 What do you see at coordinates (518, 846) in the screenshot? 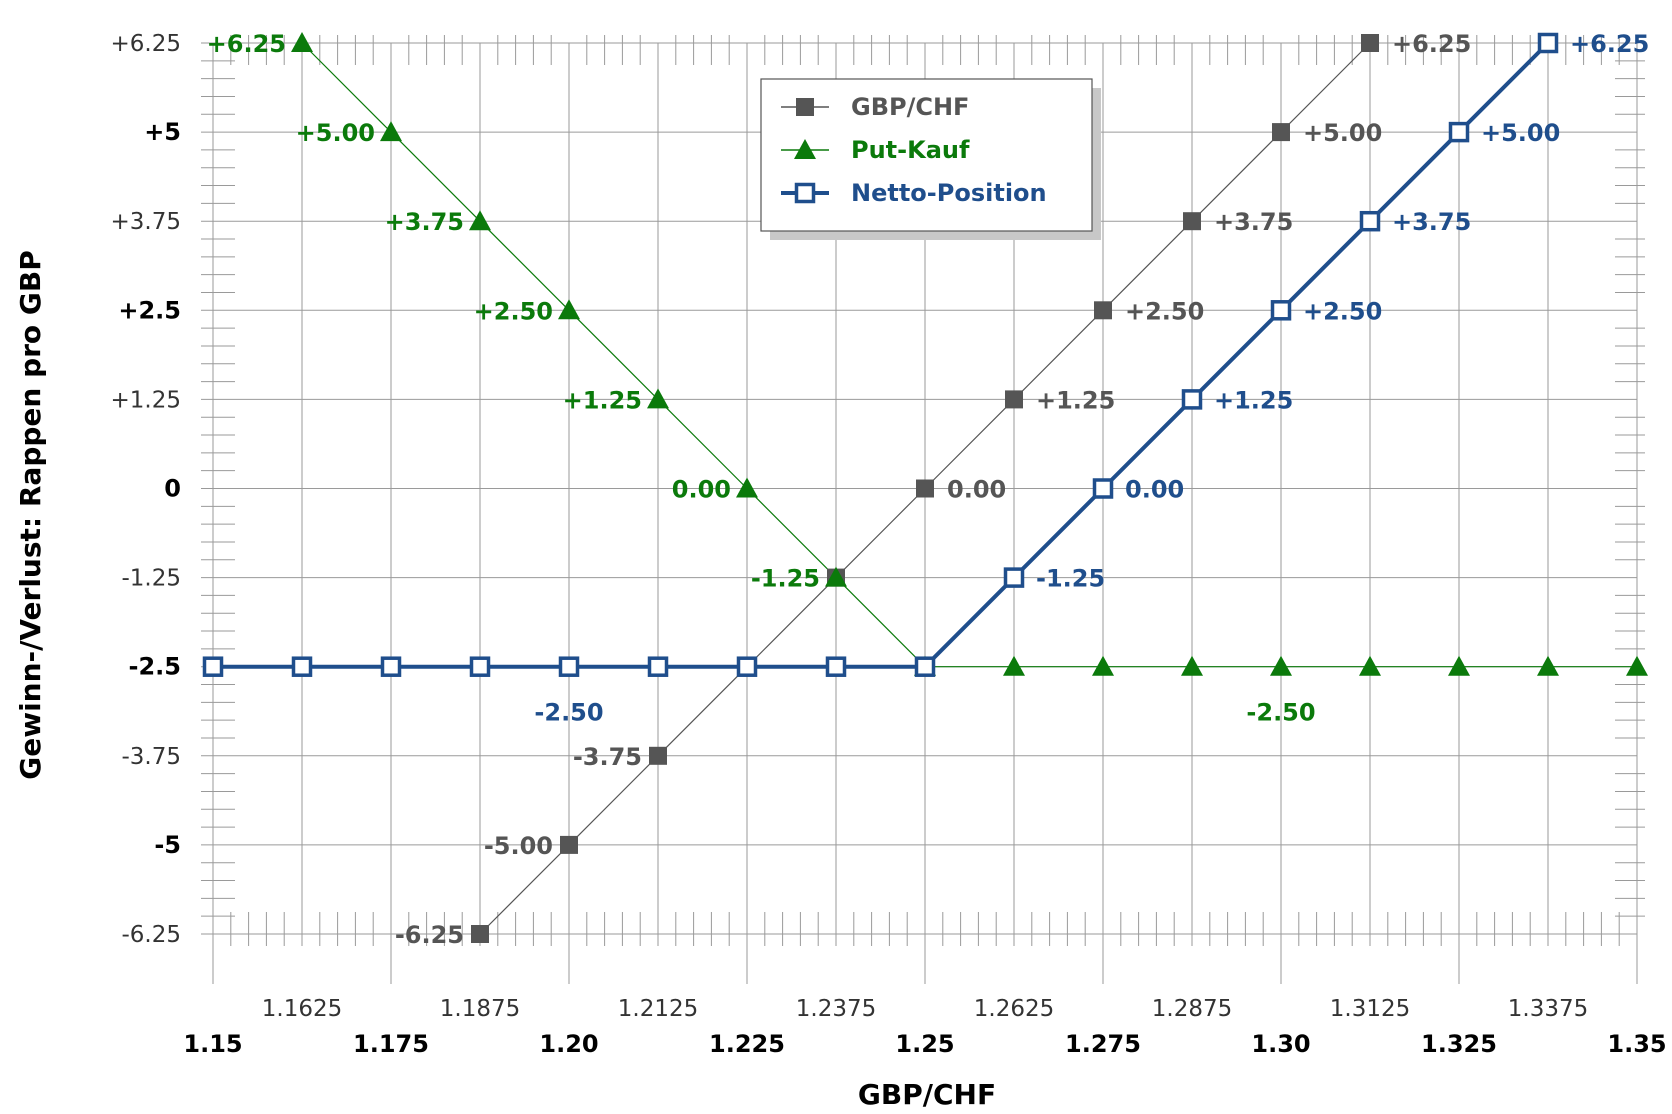
I see `data-label: -5.00` at bounding box center [518, 846].